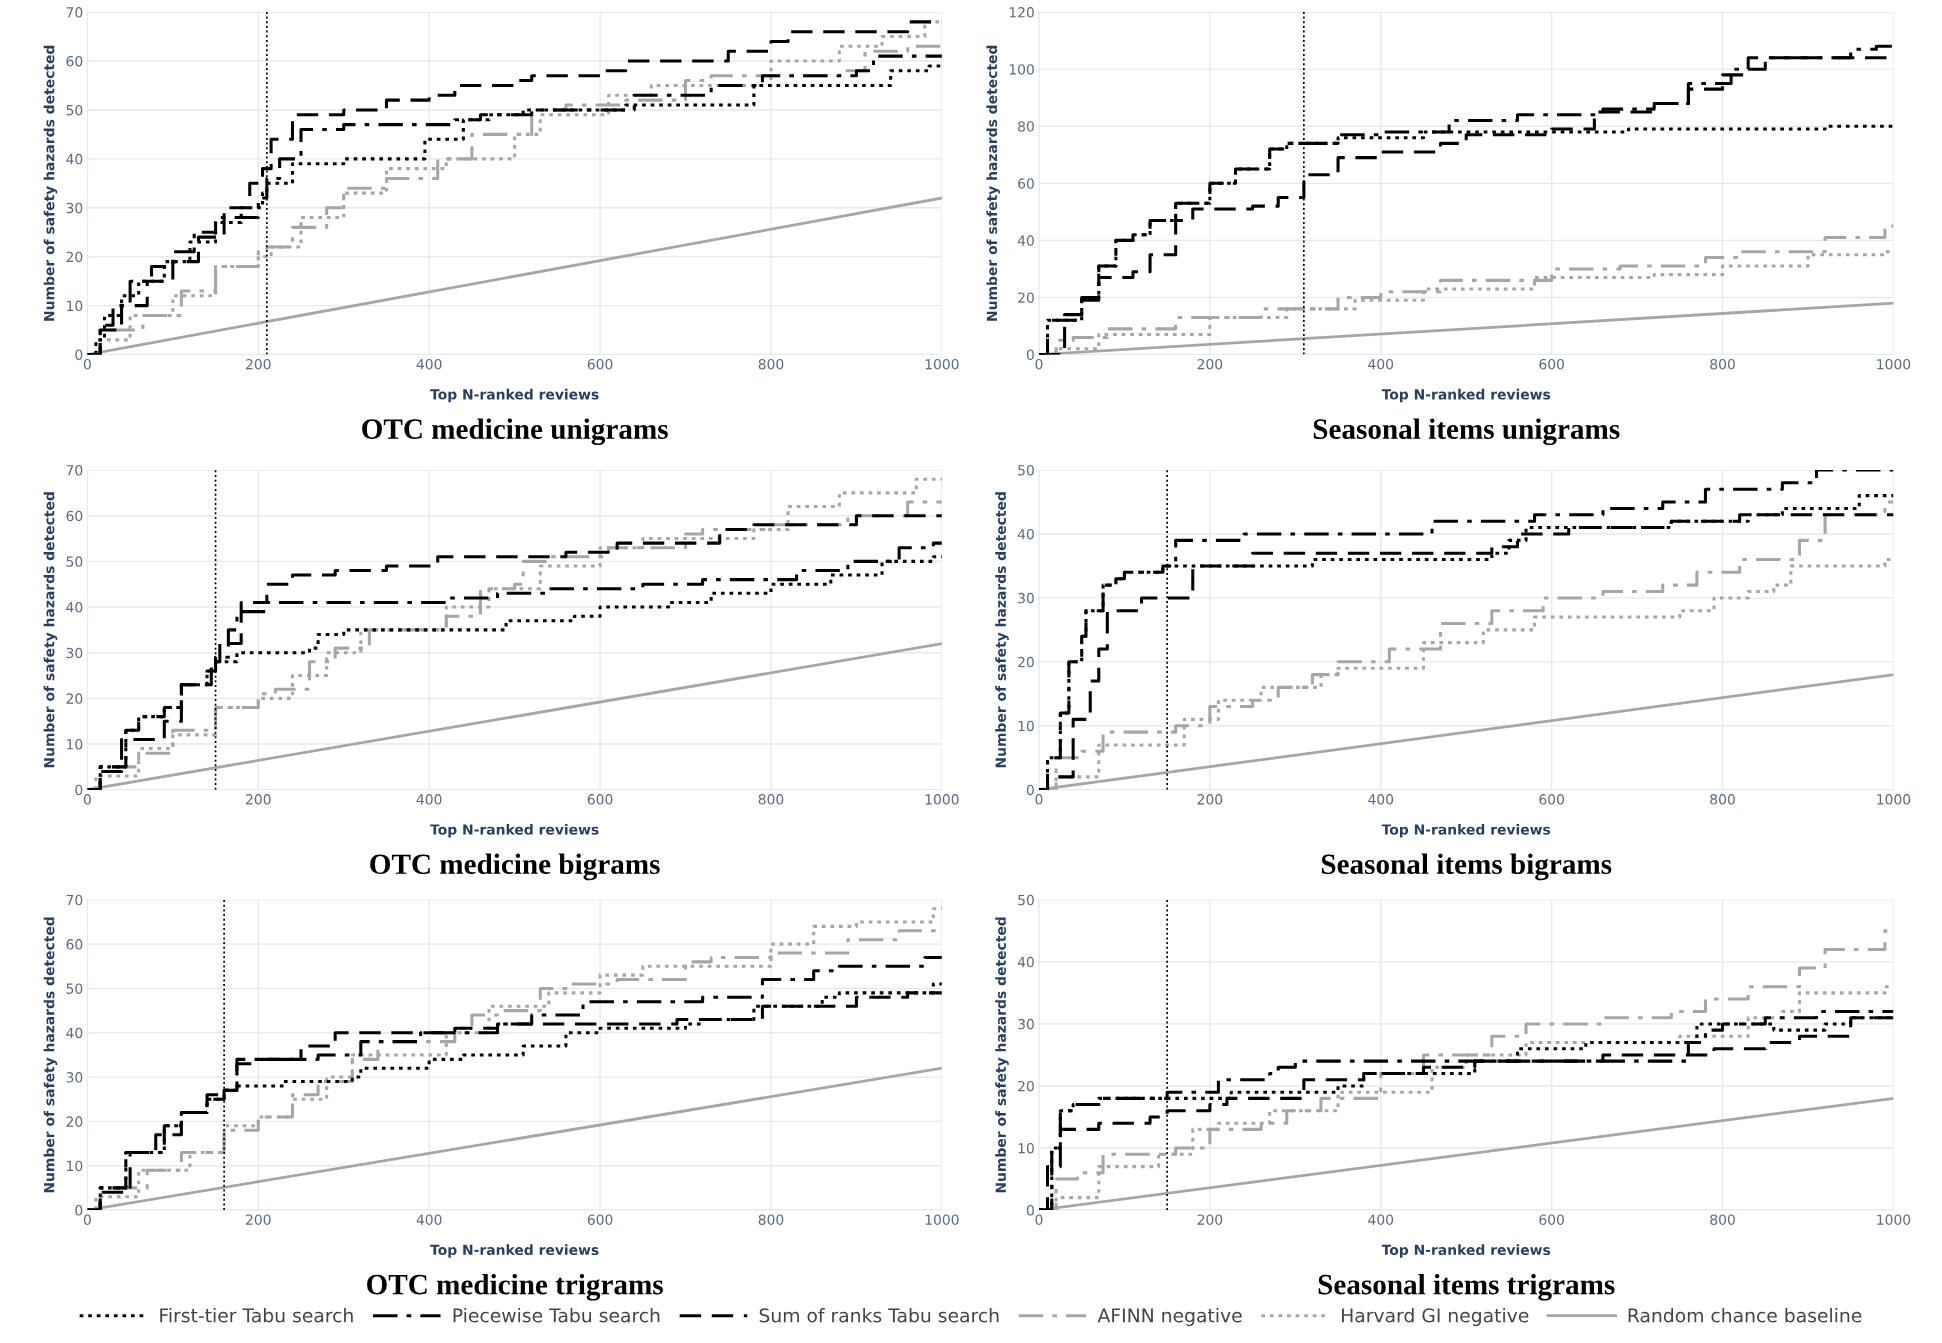 This screenshot has width=1942, height=1343. What do you see at coordinates (1026, 126) in the screenshot?
I see `y-tick-label: 80` at bounding box center [1026, 126].